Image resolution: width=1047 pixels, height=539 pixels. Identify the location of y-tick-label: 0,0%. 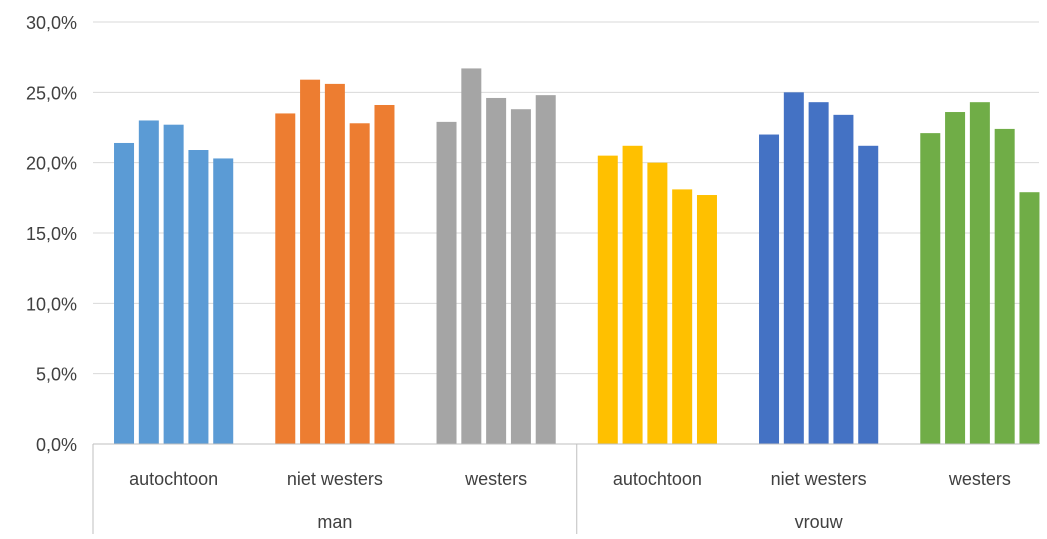
(56, 445).